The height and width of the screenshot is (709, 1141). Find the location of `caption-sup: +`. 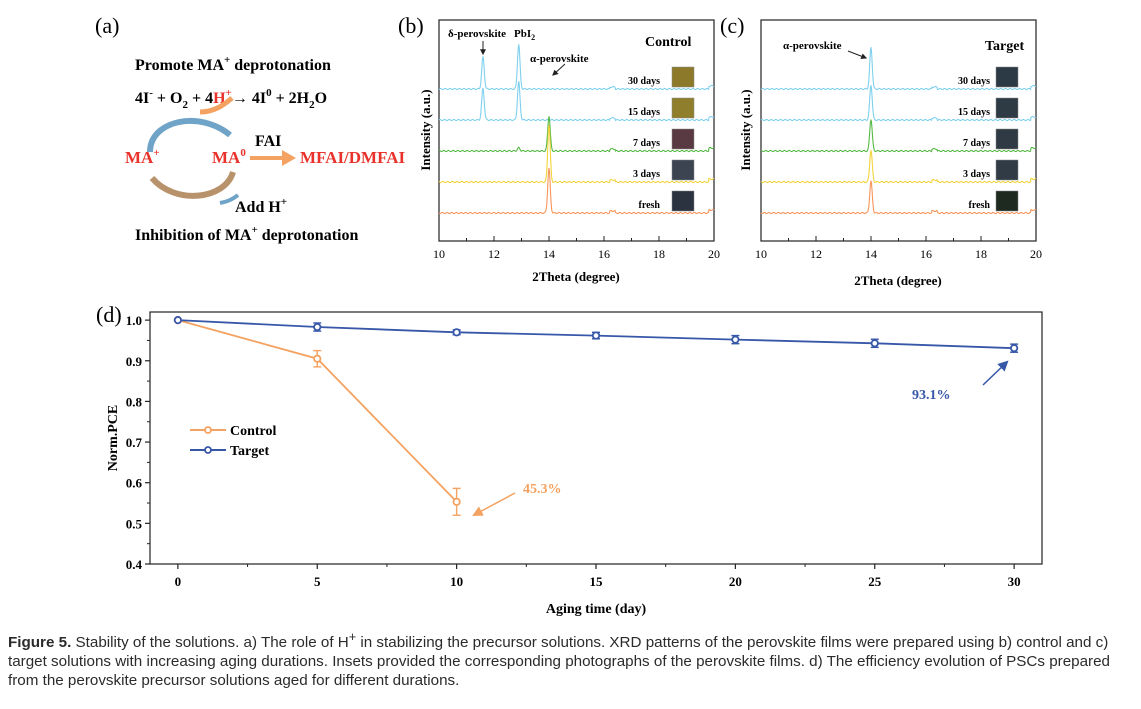

caption-sup: + is located at coordinates (352, 637).